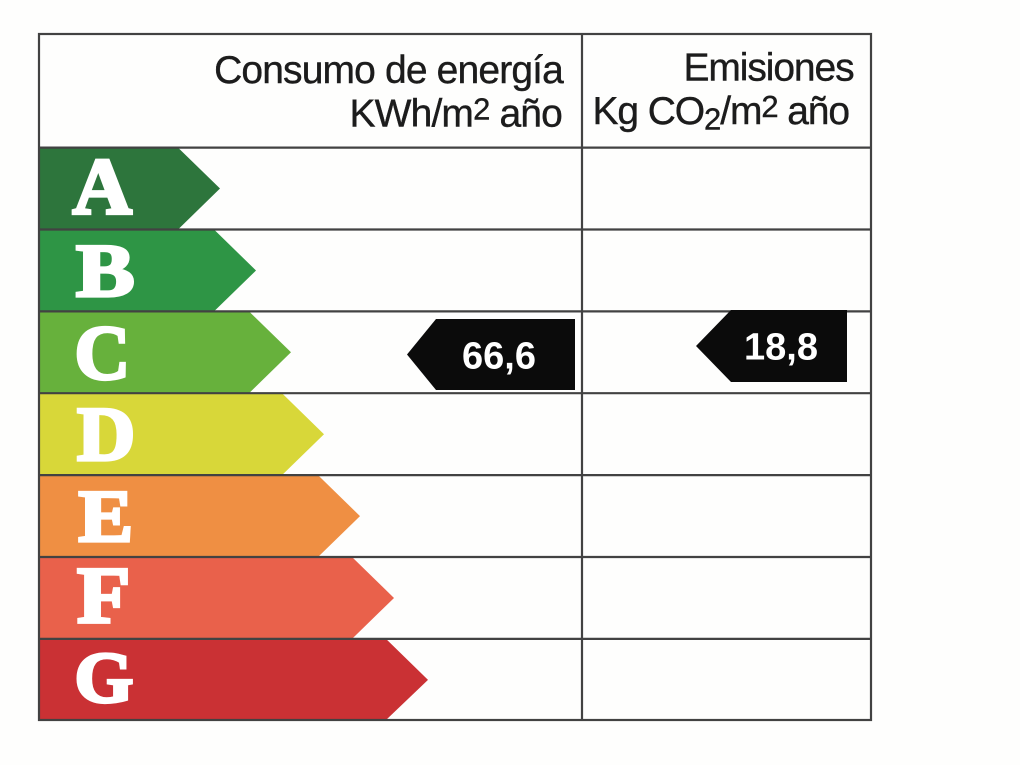 This screenshot has height=765, width=1020. I want to click on svg-text: Emisiones, so click(769, 68).